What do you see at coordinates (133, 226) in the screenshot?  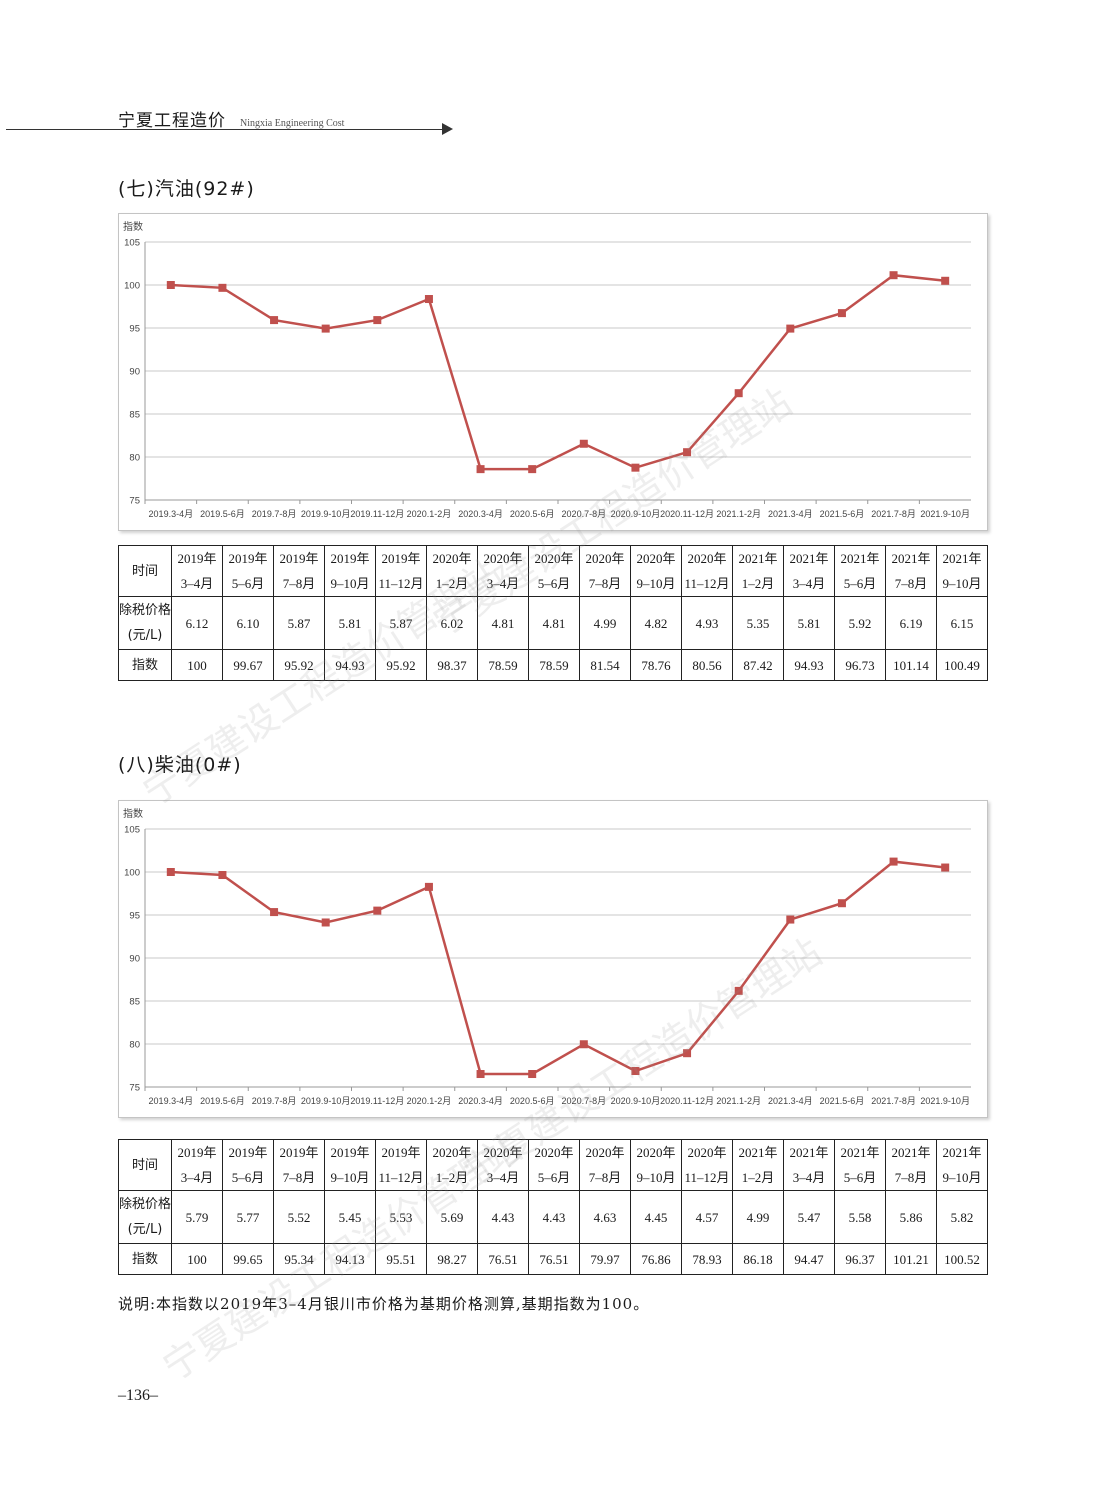 I see `y-axis-label: 指数` at bounding box center [133, 226].